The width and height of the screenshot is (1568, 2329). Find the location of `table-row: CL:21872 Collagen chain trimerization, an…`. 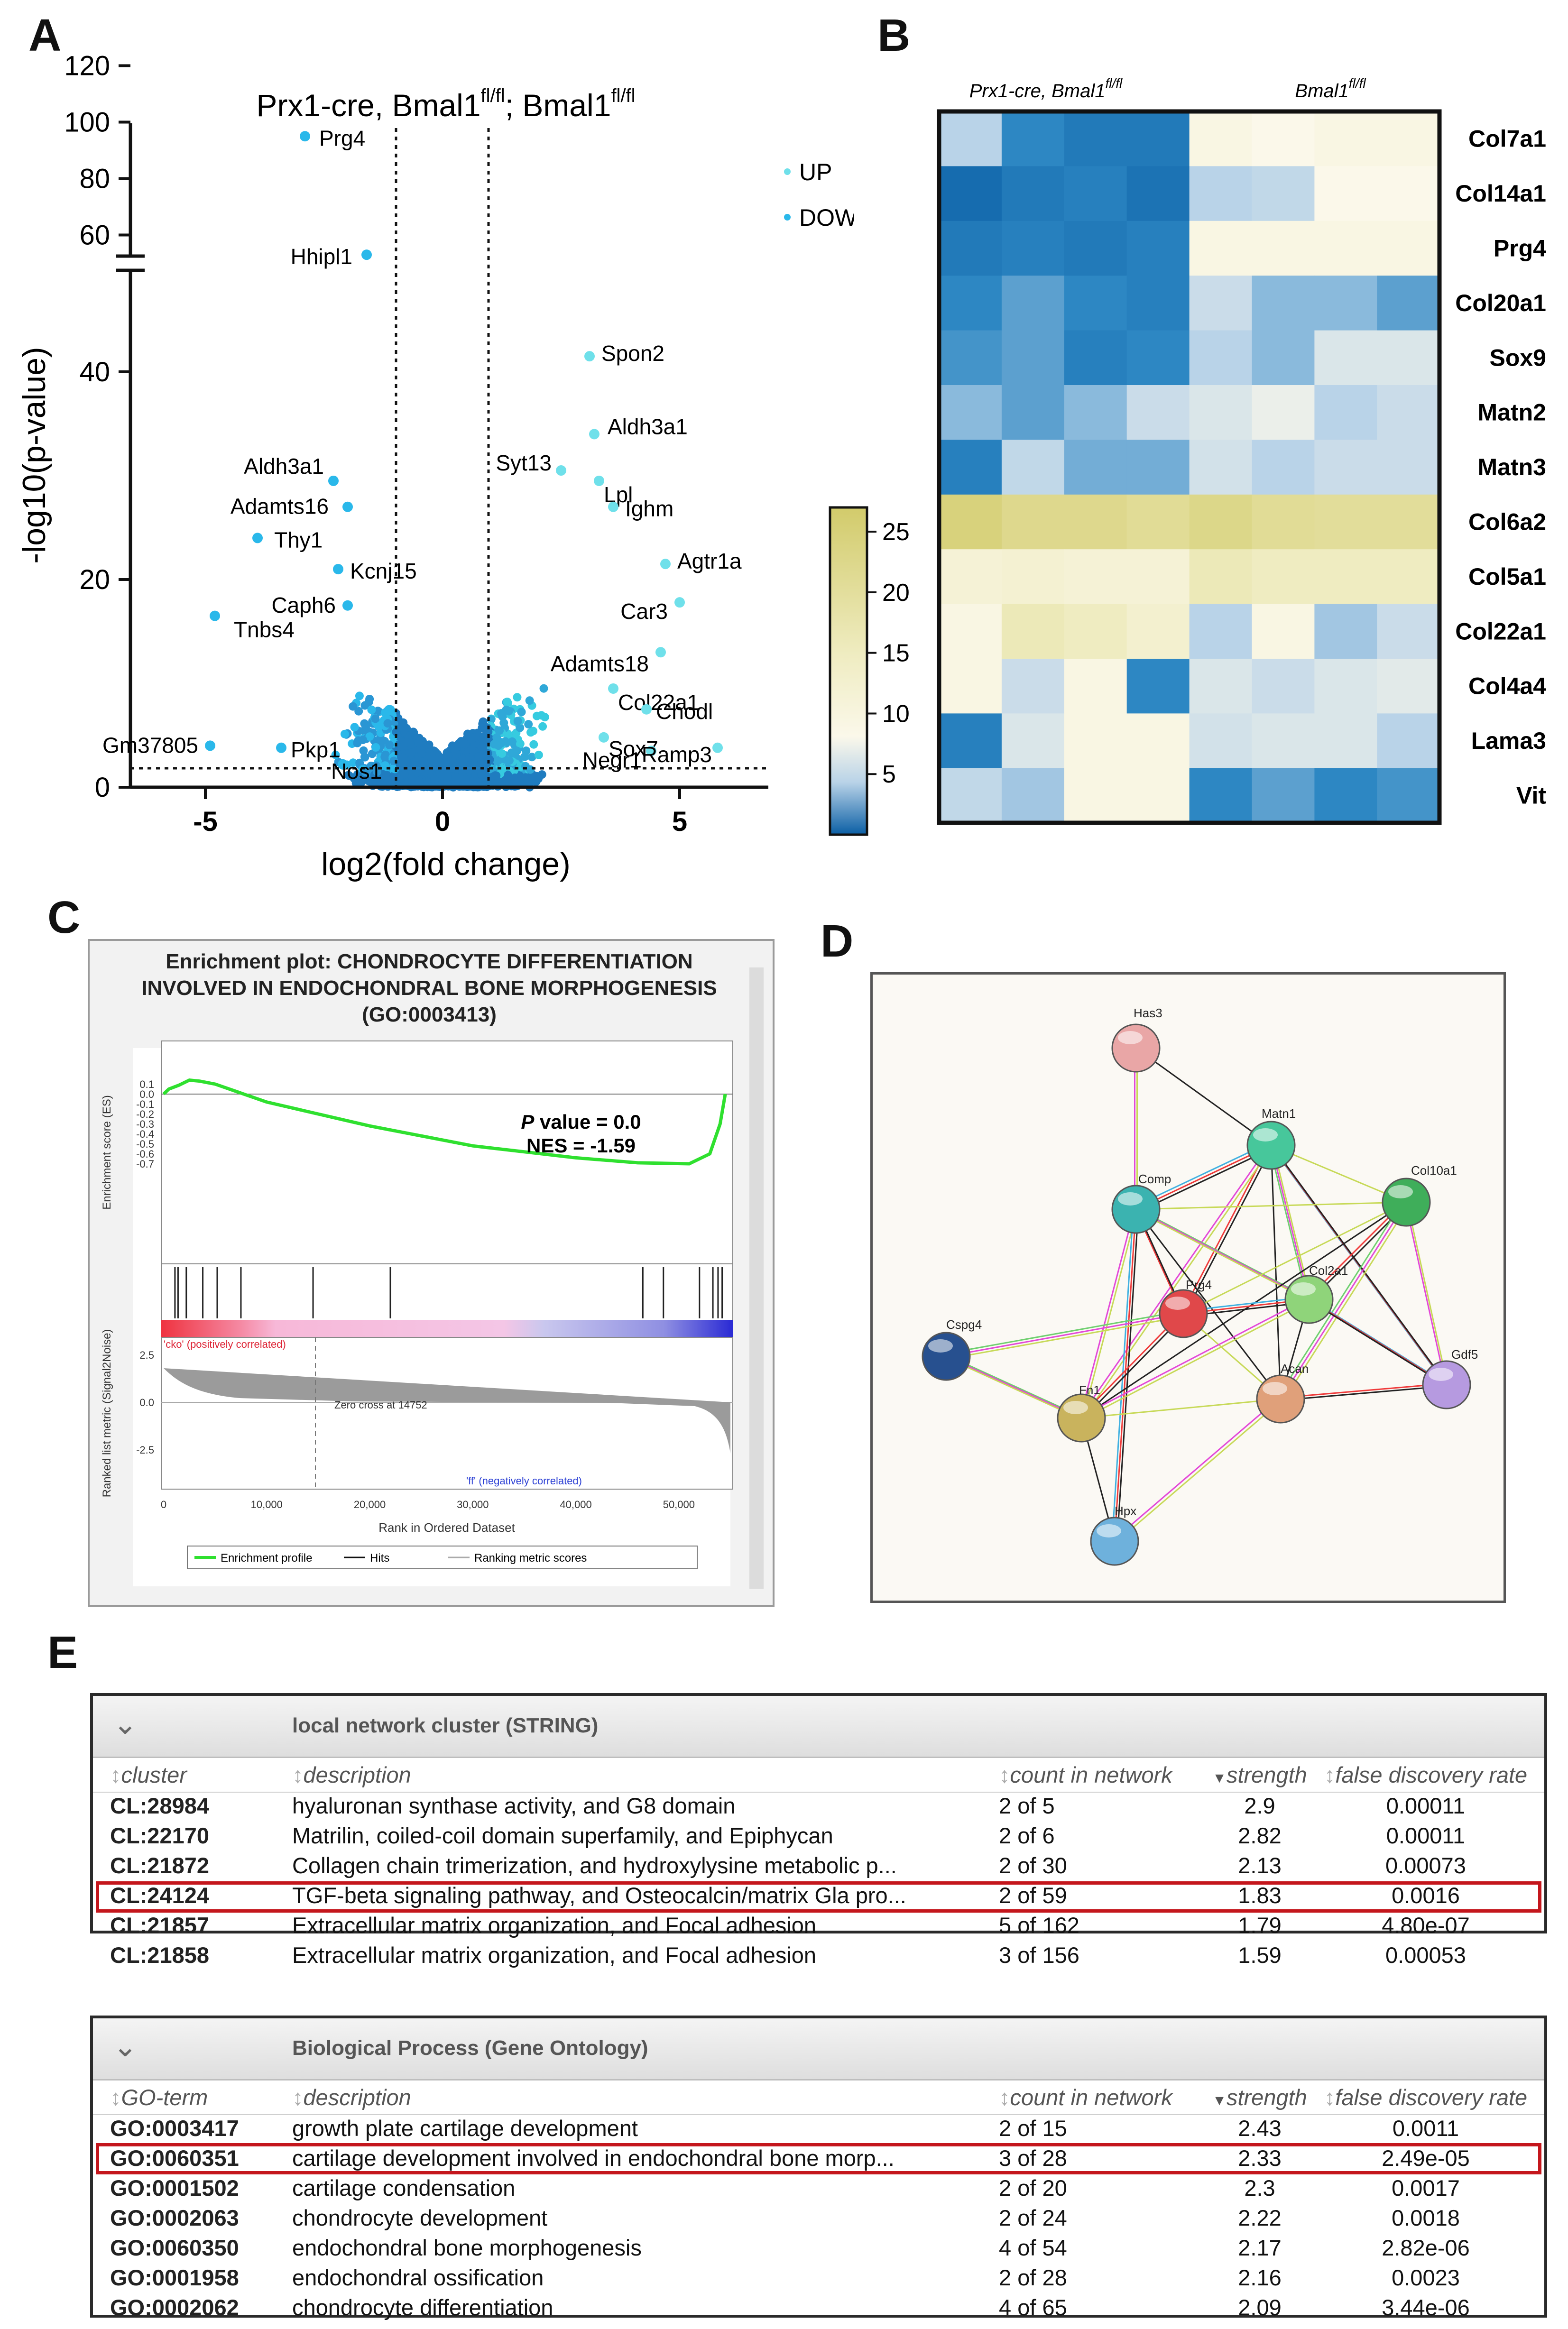

table-row: CL:21872 Collagen chain trimerization, an… is located at coordinates (819, 1867).